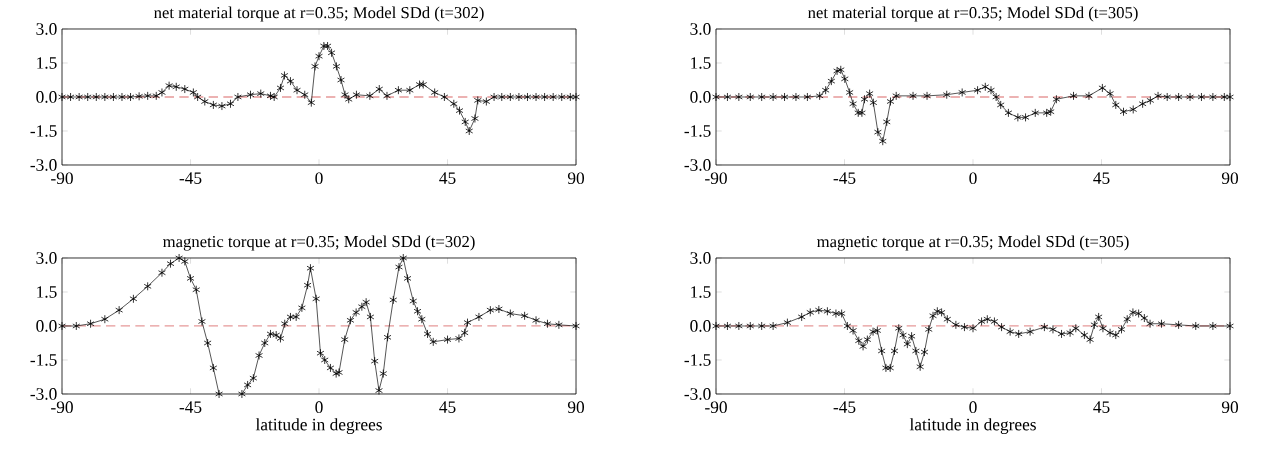 The width and height of the screenshot is (1264, 459). Describe the element at coordinates (319, 14) in the screenshot. I see `chart-title: net material torque at r=0.35; Model SDd (t=302)` at that location.